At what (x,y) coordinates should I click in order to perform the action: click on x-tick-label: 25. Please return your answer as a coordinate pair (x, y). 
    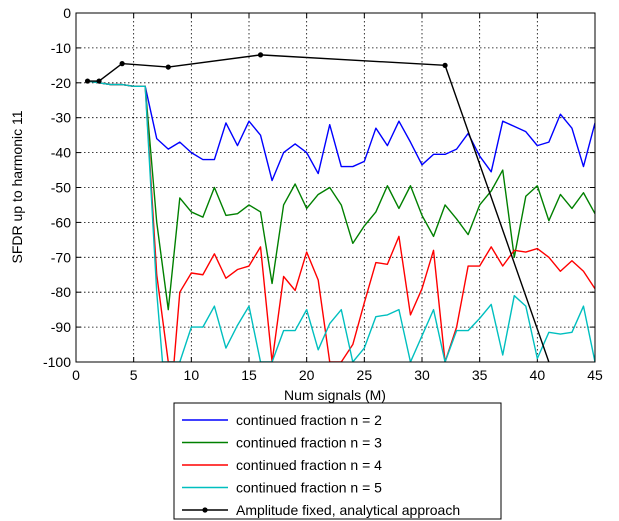
    Looking at the image, I should click on (365, 375).